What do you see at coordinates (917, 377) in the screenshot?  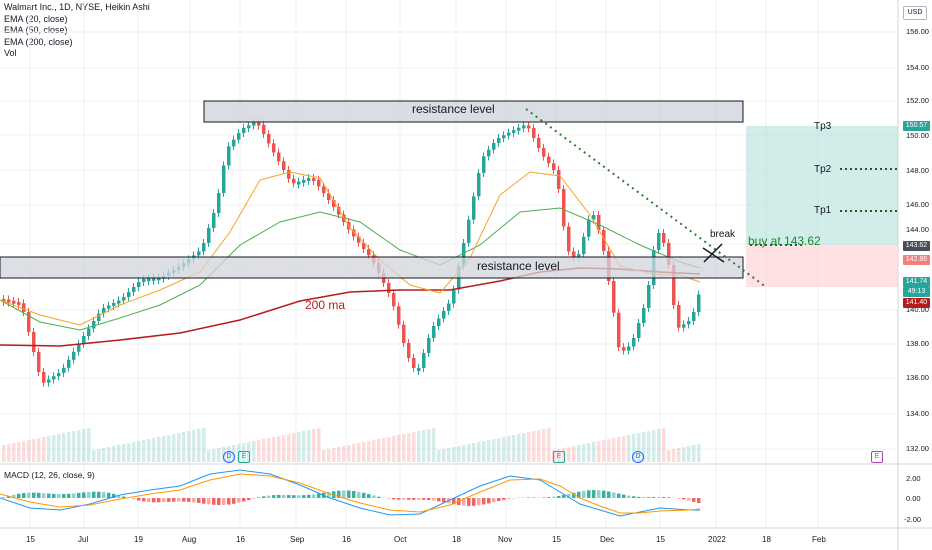 I see `price-axis-label: 136.00` at bounding box center [917, 377].